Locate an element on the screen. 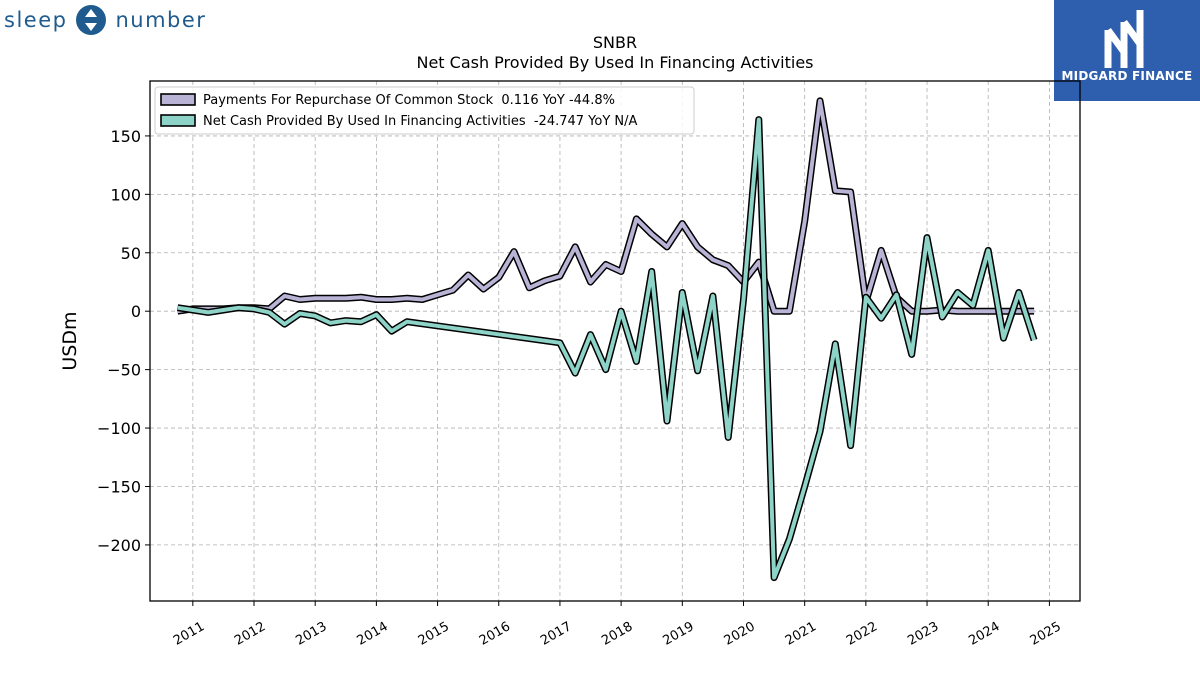 Image resolution: width=1200 pixels, height=675 pixels. legend-swatch-financing is located at coordinates (178, 120).